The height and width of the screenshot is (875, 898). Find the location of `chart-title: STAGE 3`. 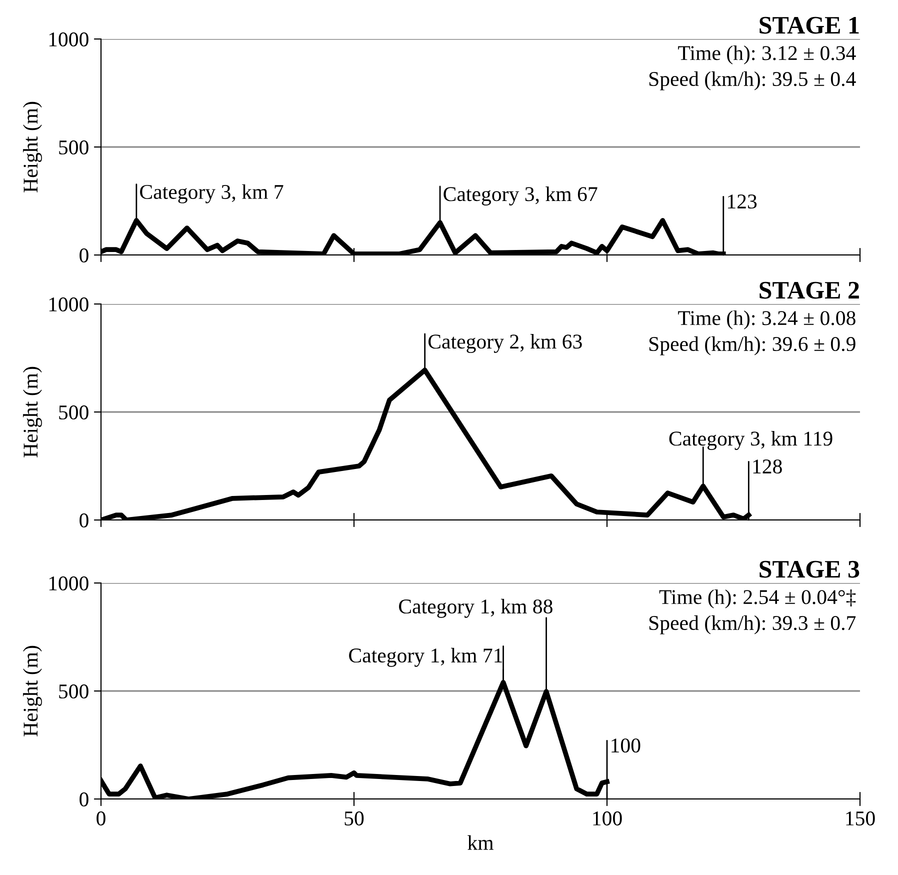

chart-title: STAGE 3 is located at coordinates (810, 569).